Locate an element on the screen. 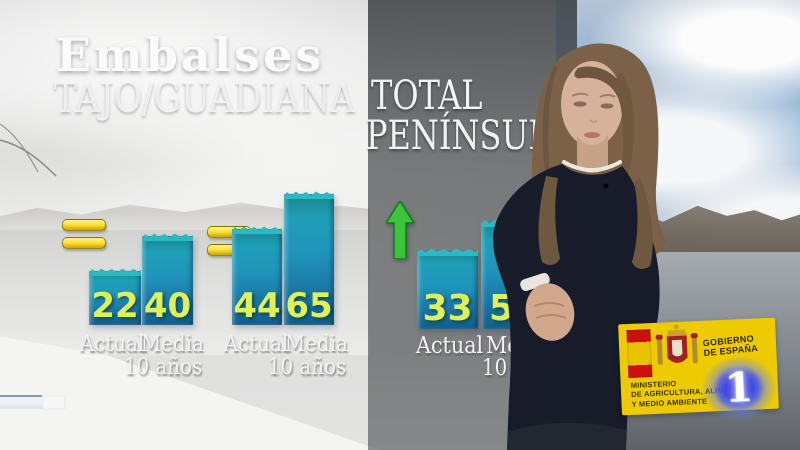 Image resolution: width=800 pixels, height=450 pixels. label-actual-3: Actual is located at coordinates (450, 346).